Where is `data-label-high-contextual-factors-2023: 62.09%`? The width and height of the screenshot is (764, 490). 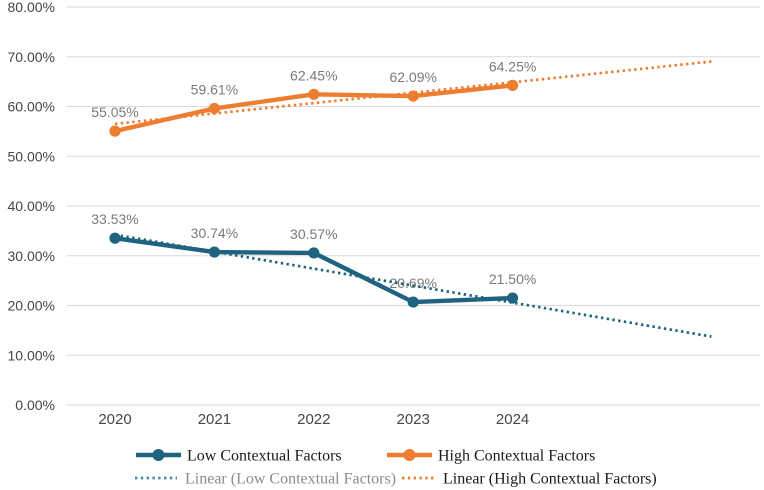
data-label-high-contextual-factors-2023: 62.09% is located at coordinates (412, 77).